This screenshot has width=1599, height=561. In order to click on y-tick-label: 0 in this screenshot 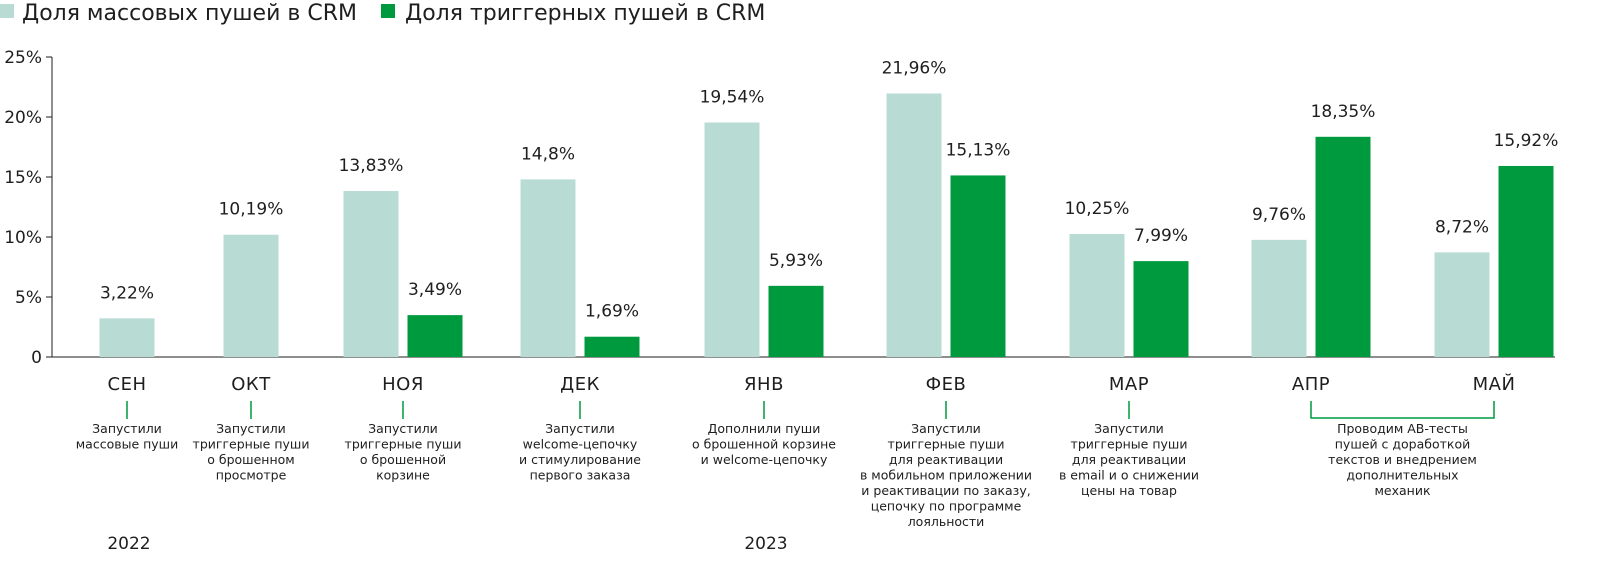, I will do `click(36, 358)`.